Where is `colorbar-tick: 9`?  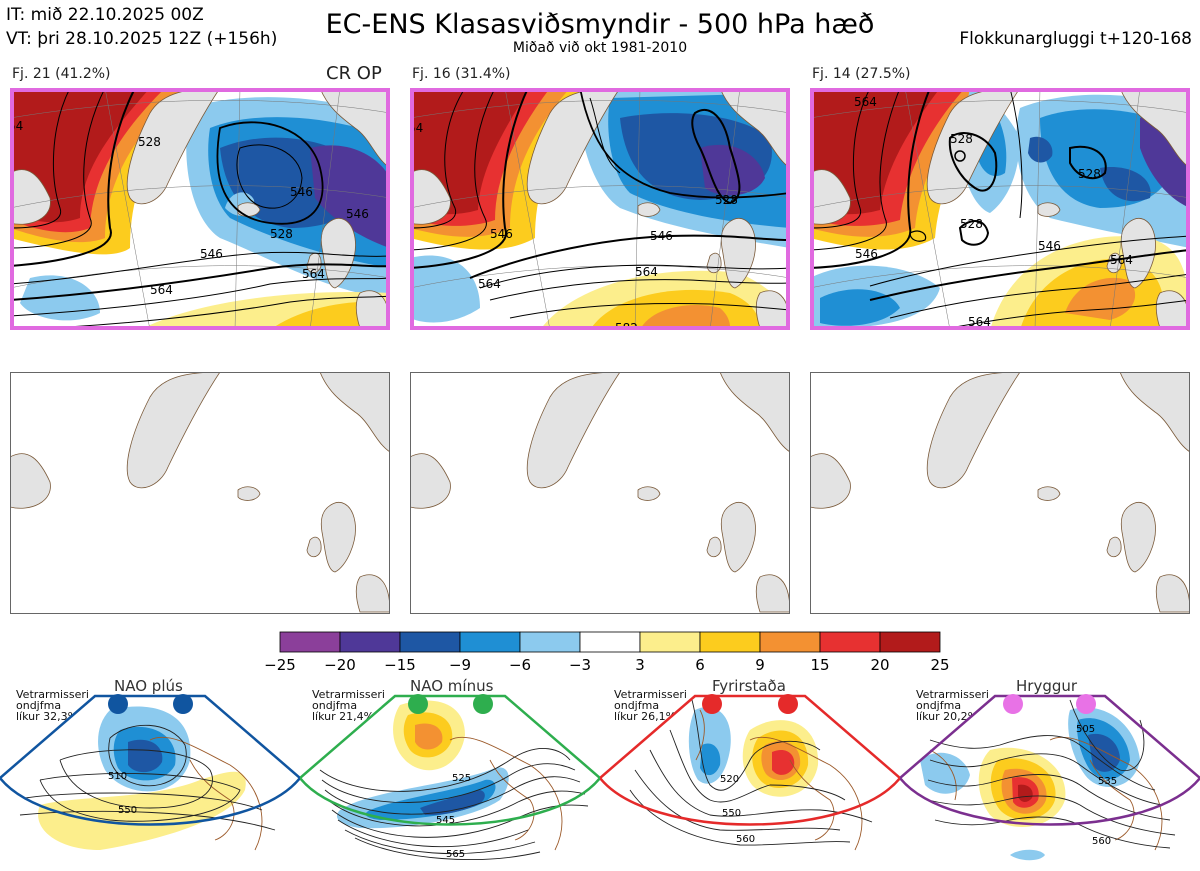 colorbar-tick: 9 is located at coordinates (760, 665).